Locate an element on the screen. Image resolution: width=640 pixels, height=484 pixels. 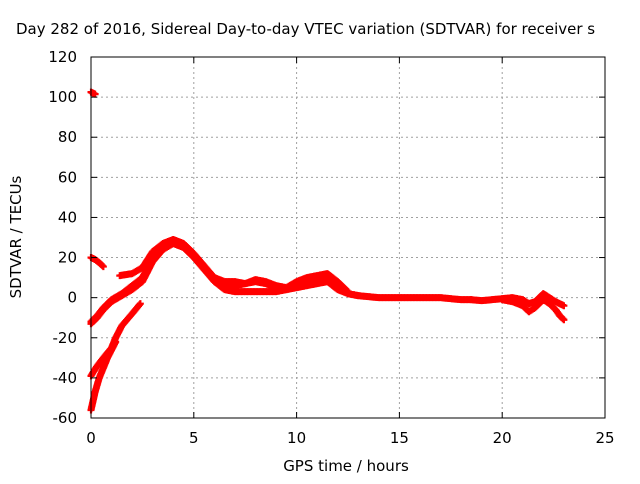
y-tick-label: 20 is located at coordinates (67, 258).